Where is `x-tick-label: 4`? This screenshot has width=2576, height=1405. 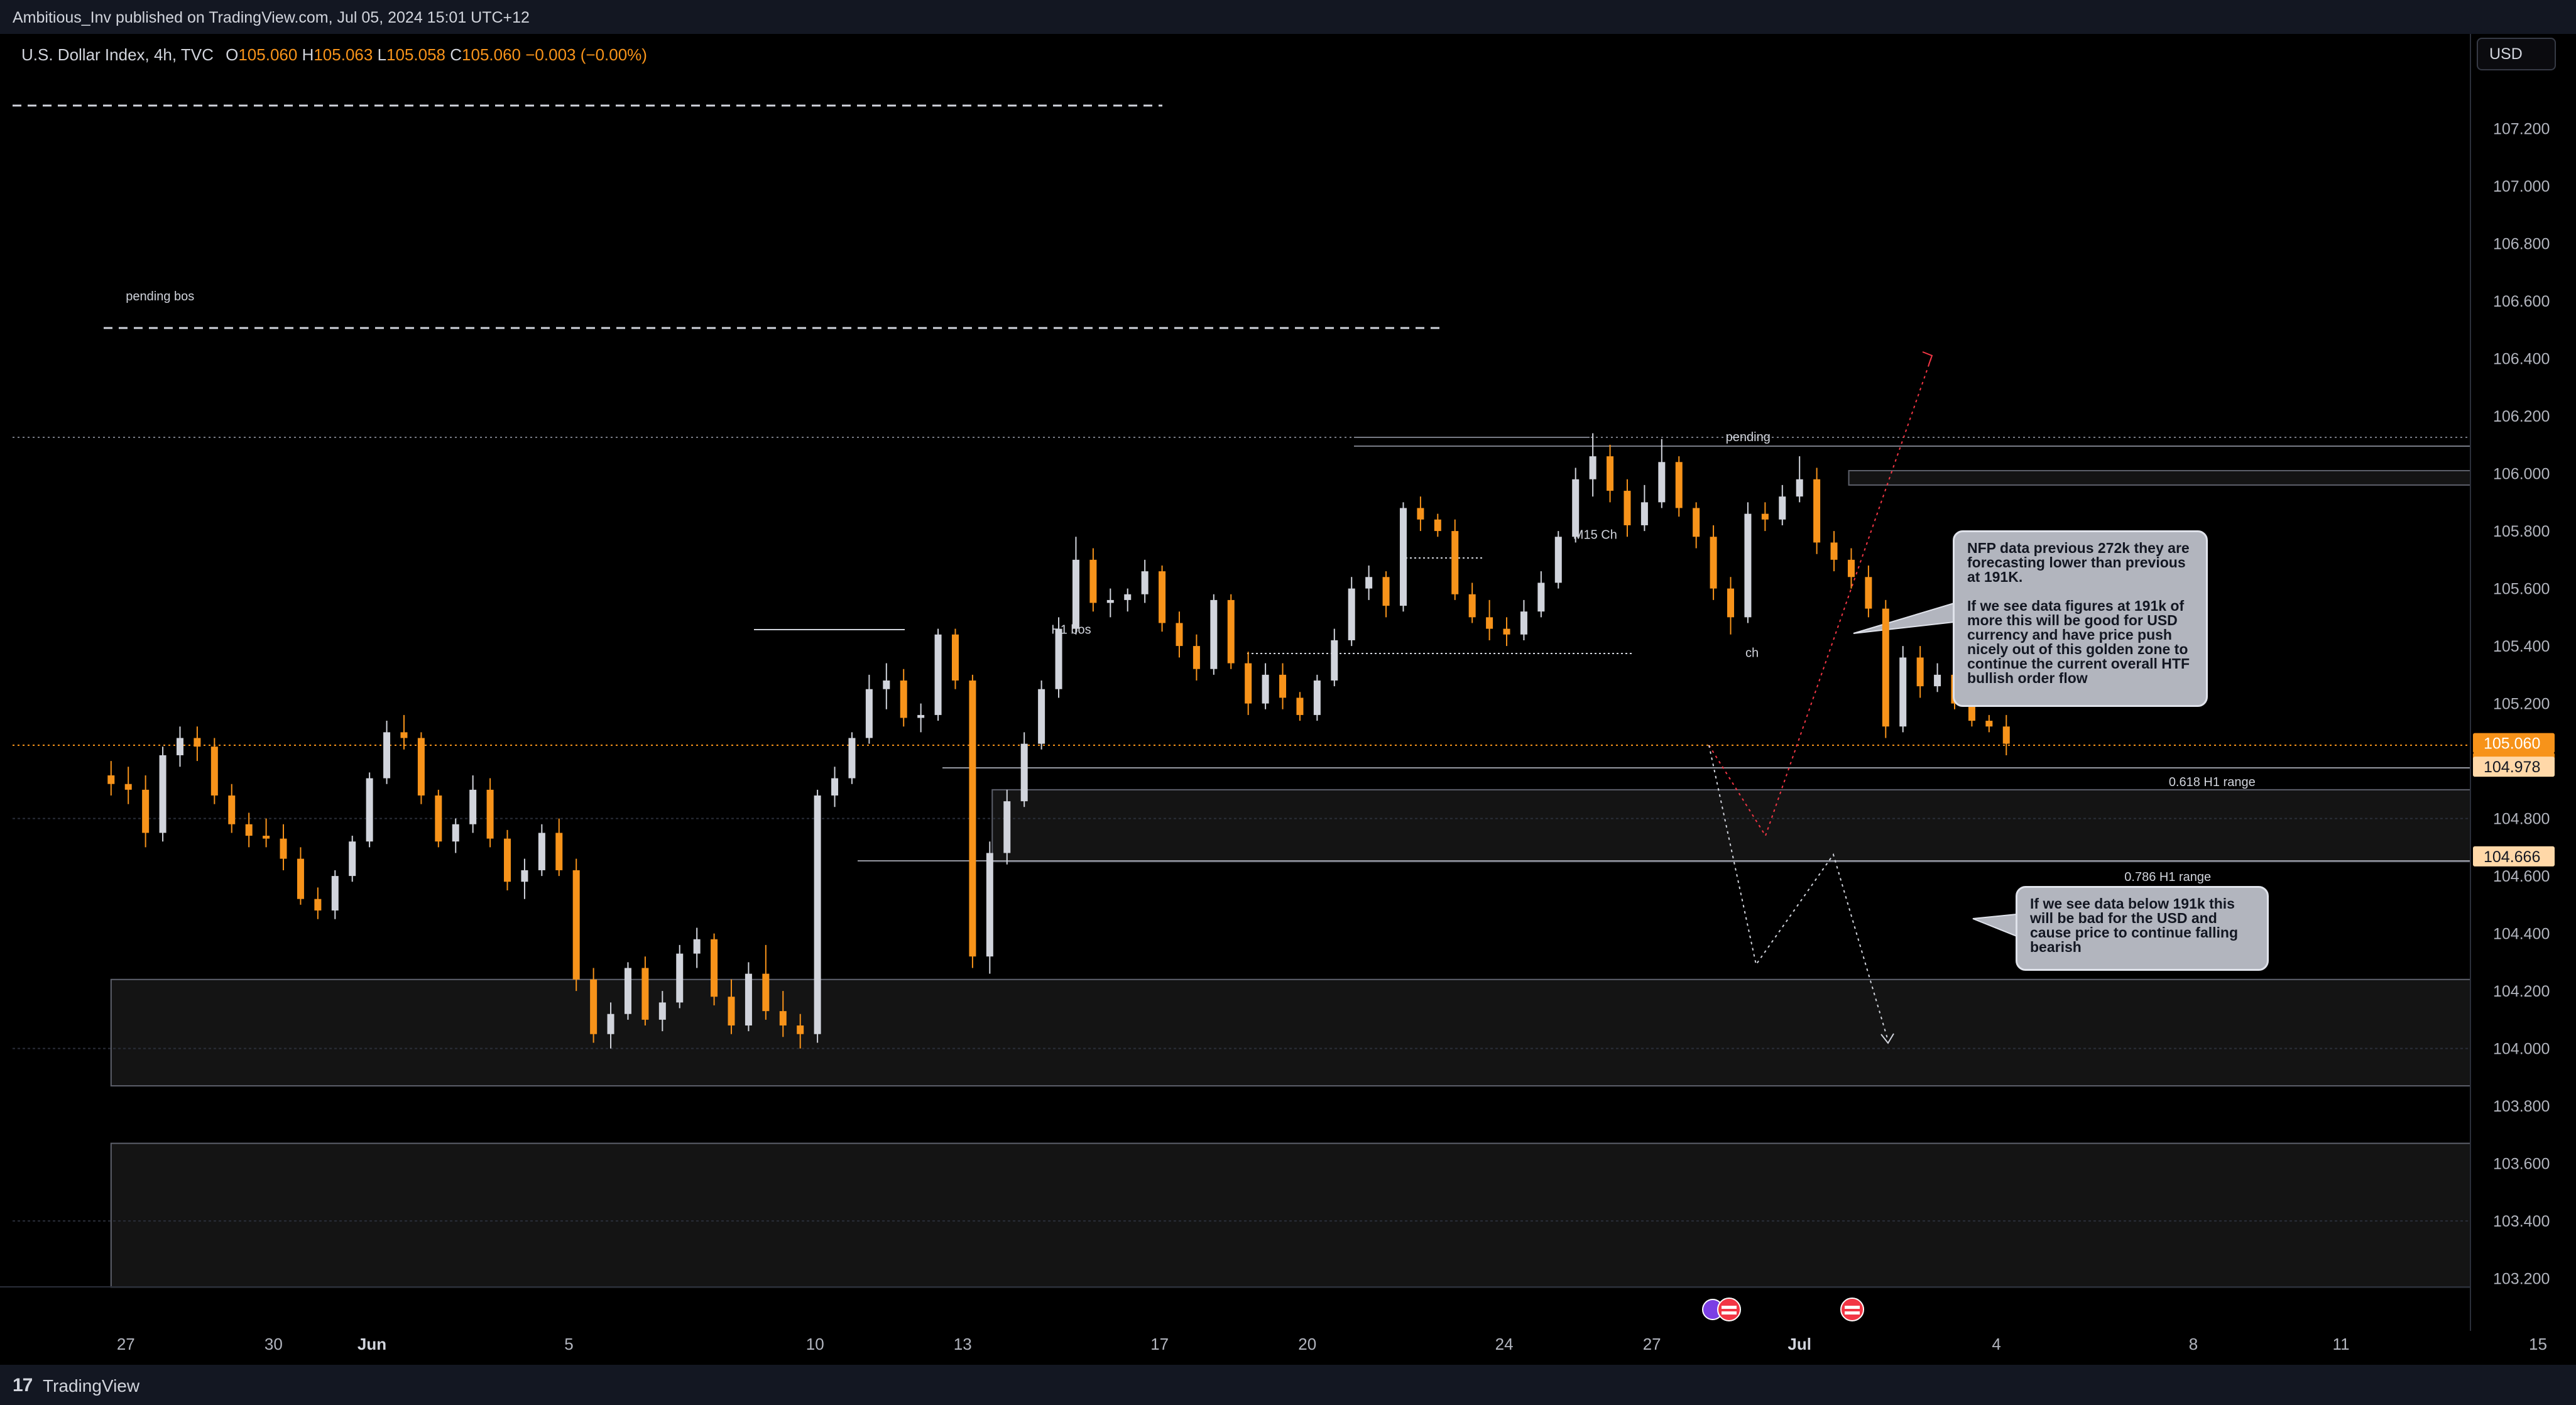 x-tick-label: 4 is located at coordinates (1996, 1344).